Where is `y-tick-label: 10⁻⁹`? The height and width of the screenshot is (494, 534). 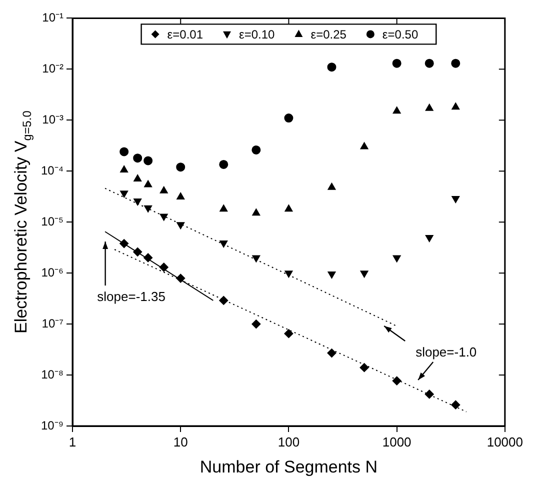 y-tick-label: 10⁻⁹ is located at coordinates (52, 425).